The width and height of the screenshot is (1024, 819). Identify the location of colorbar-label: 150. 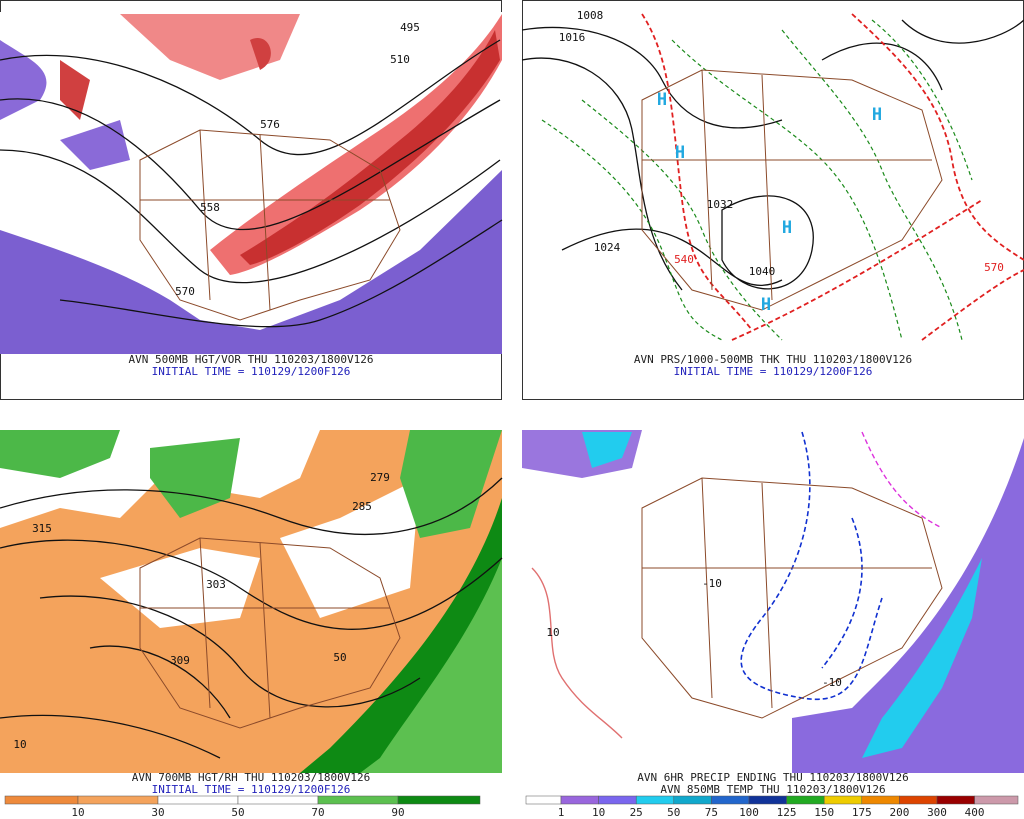
(824, 812).